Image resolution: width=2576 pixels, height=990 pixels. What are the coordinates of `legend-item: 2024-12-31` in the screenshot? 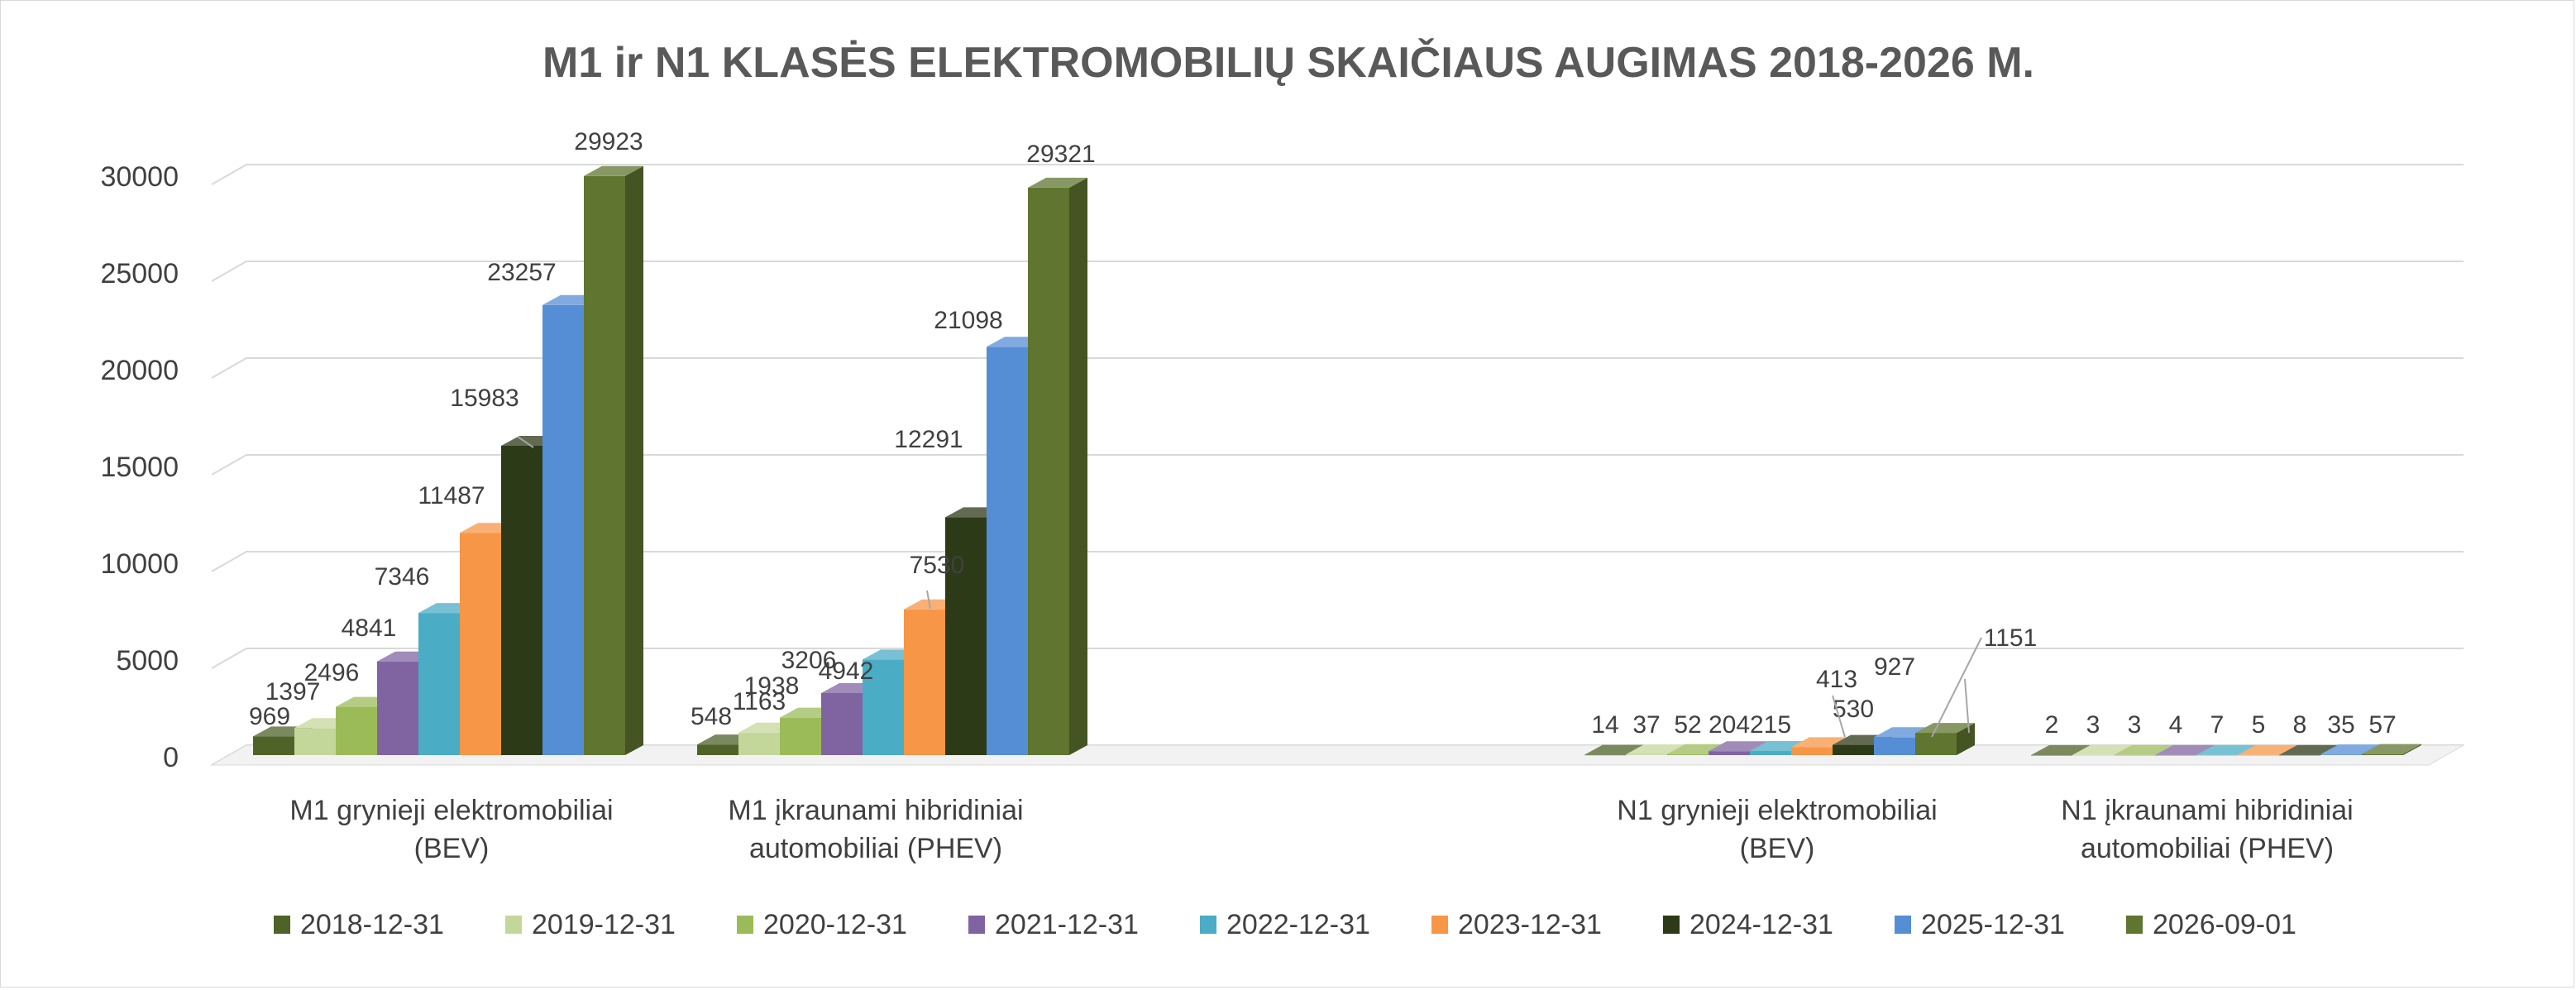 It's located at (1748, 924).